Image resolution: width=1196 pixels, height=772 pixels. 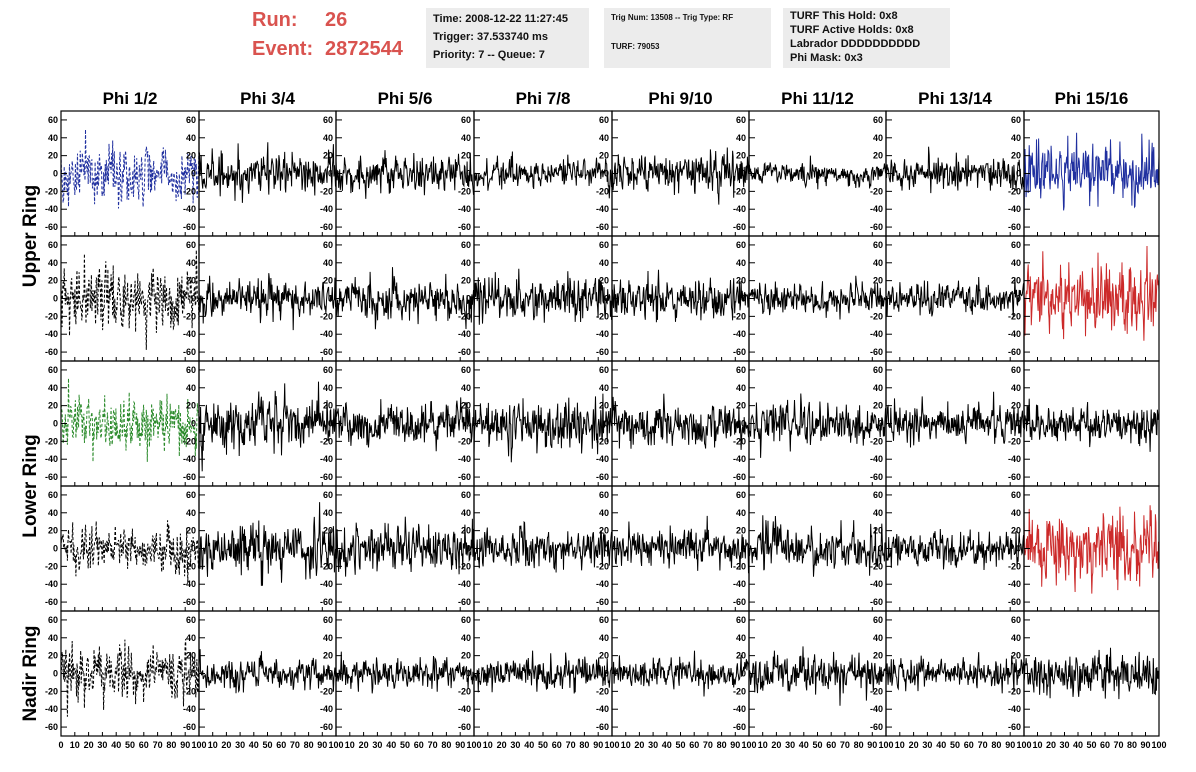 I want to click on run-label: Run:, so click(x=275, y=20).